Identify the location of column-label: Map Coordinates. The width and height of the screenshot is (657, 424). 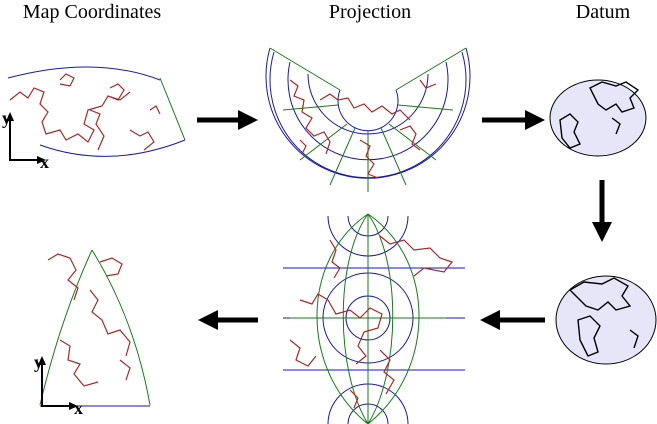
(92, 12).